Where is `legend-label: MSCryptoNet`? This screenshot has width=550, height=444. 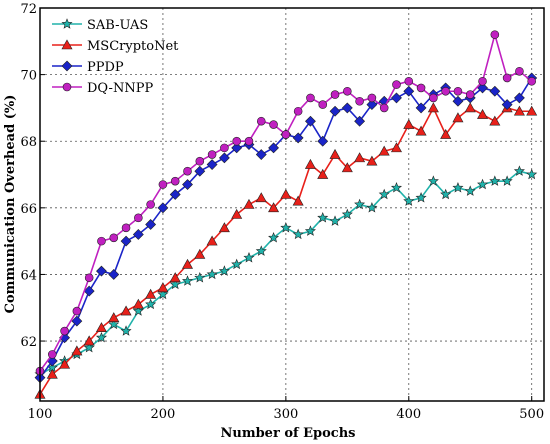
legend-label: MSCryptoNet is located at coordinates (133, 46).